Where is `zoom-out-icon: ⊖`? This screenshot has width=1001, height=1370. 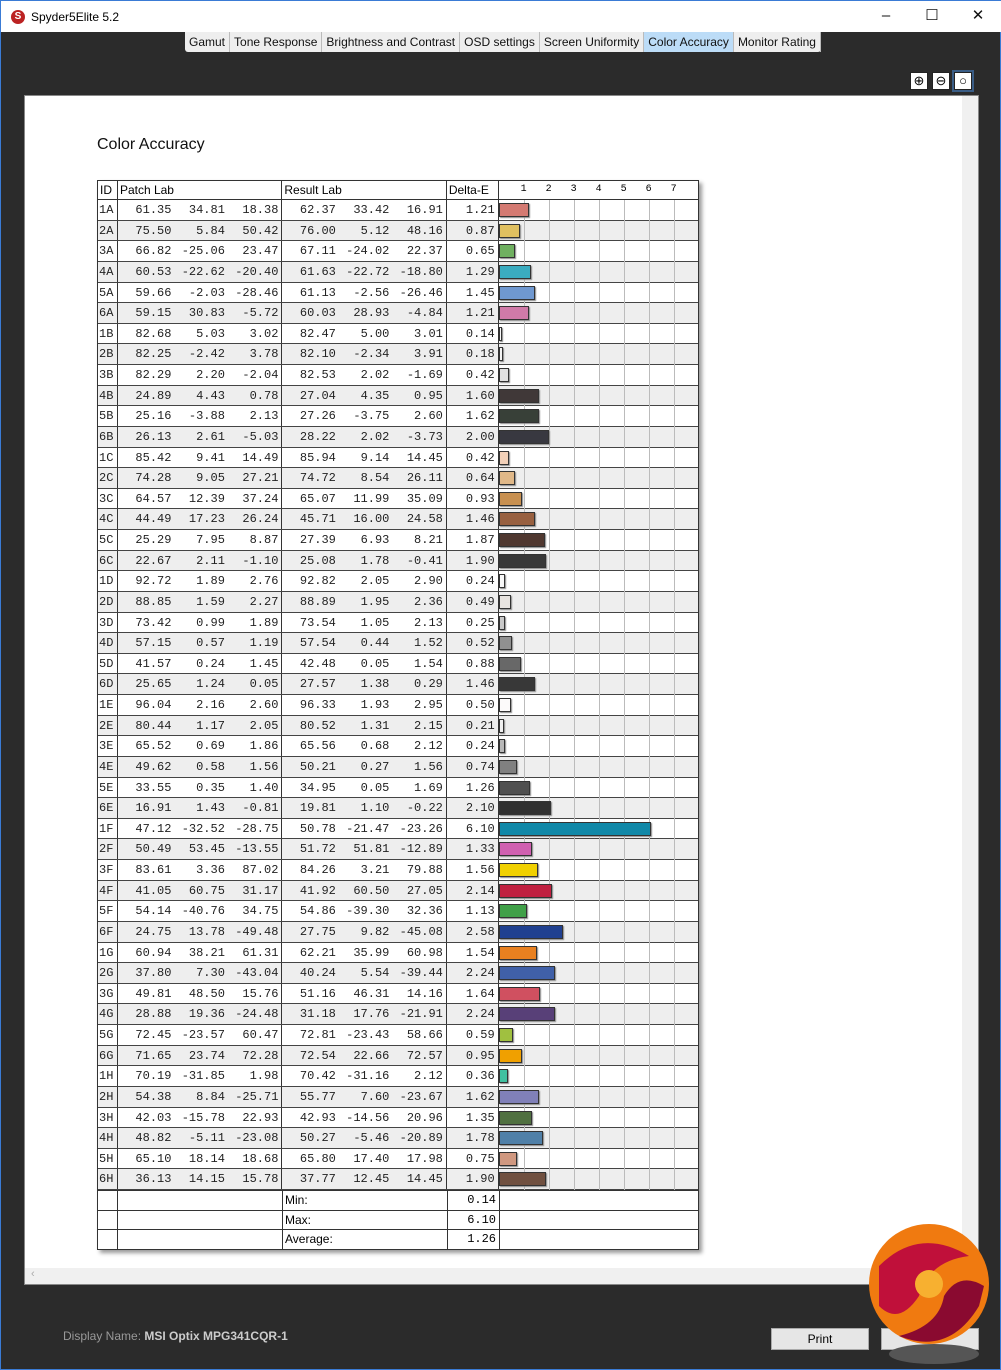
zoom-out-icon: ⊖ is located at coordinates (941, 81).